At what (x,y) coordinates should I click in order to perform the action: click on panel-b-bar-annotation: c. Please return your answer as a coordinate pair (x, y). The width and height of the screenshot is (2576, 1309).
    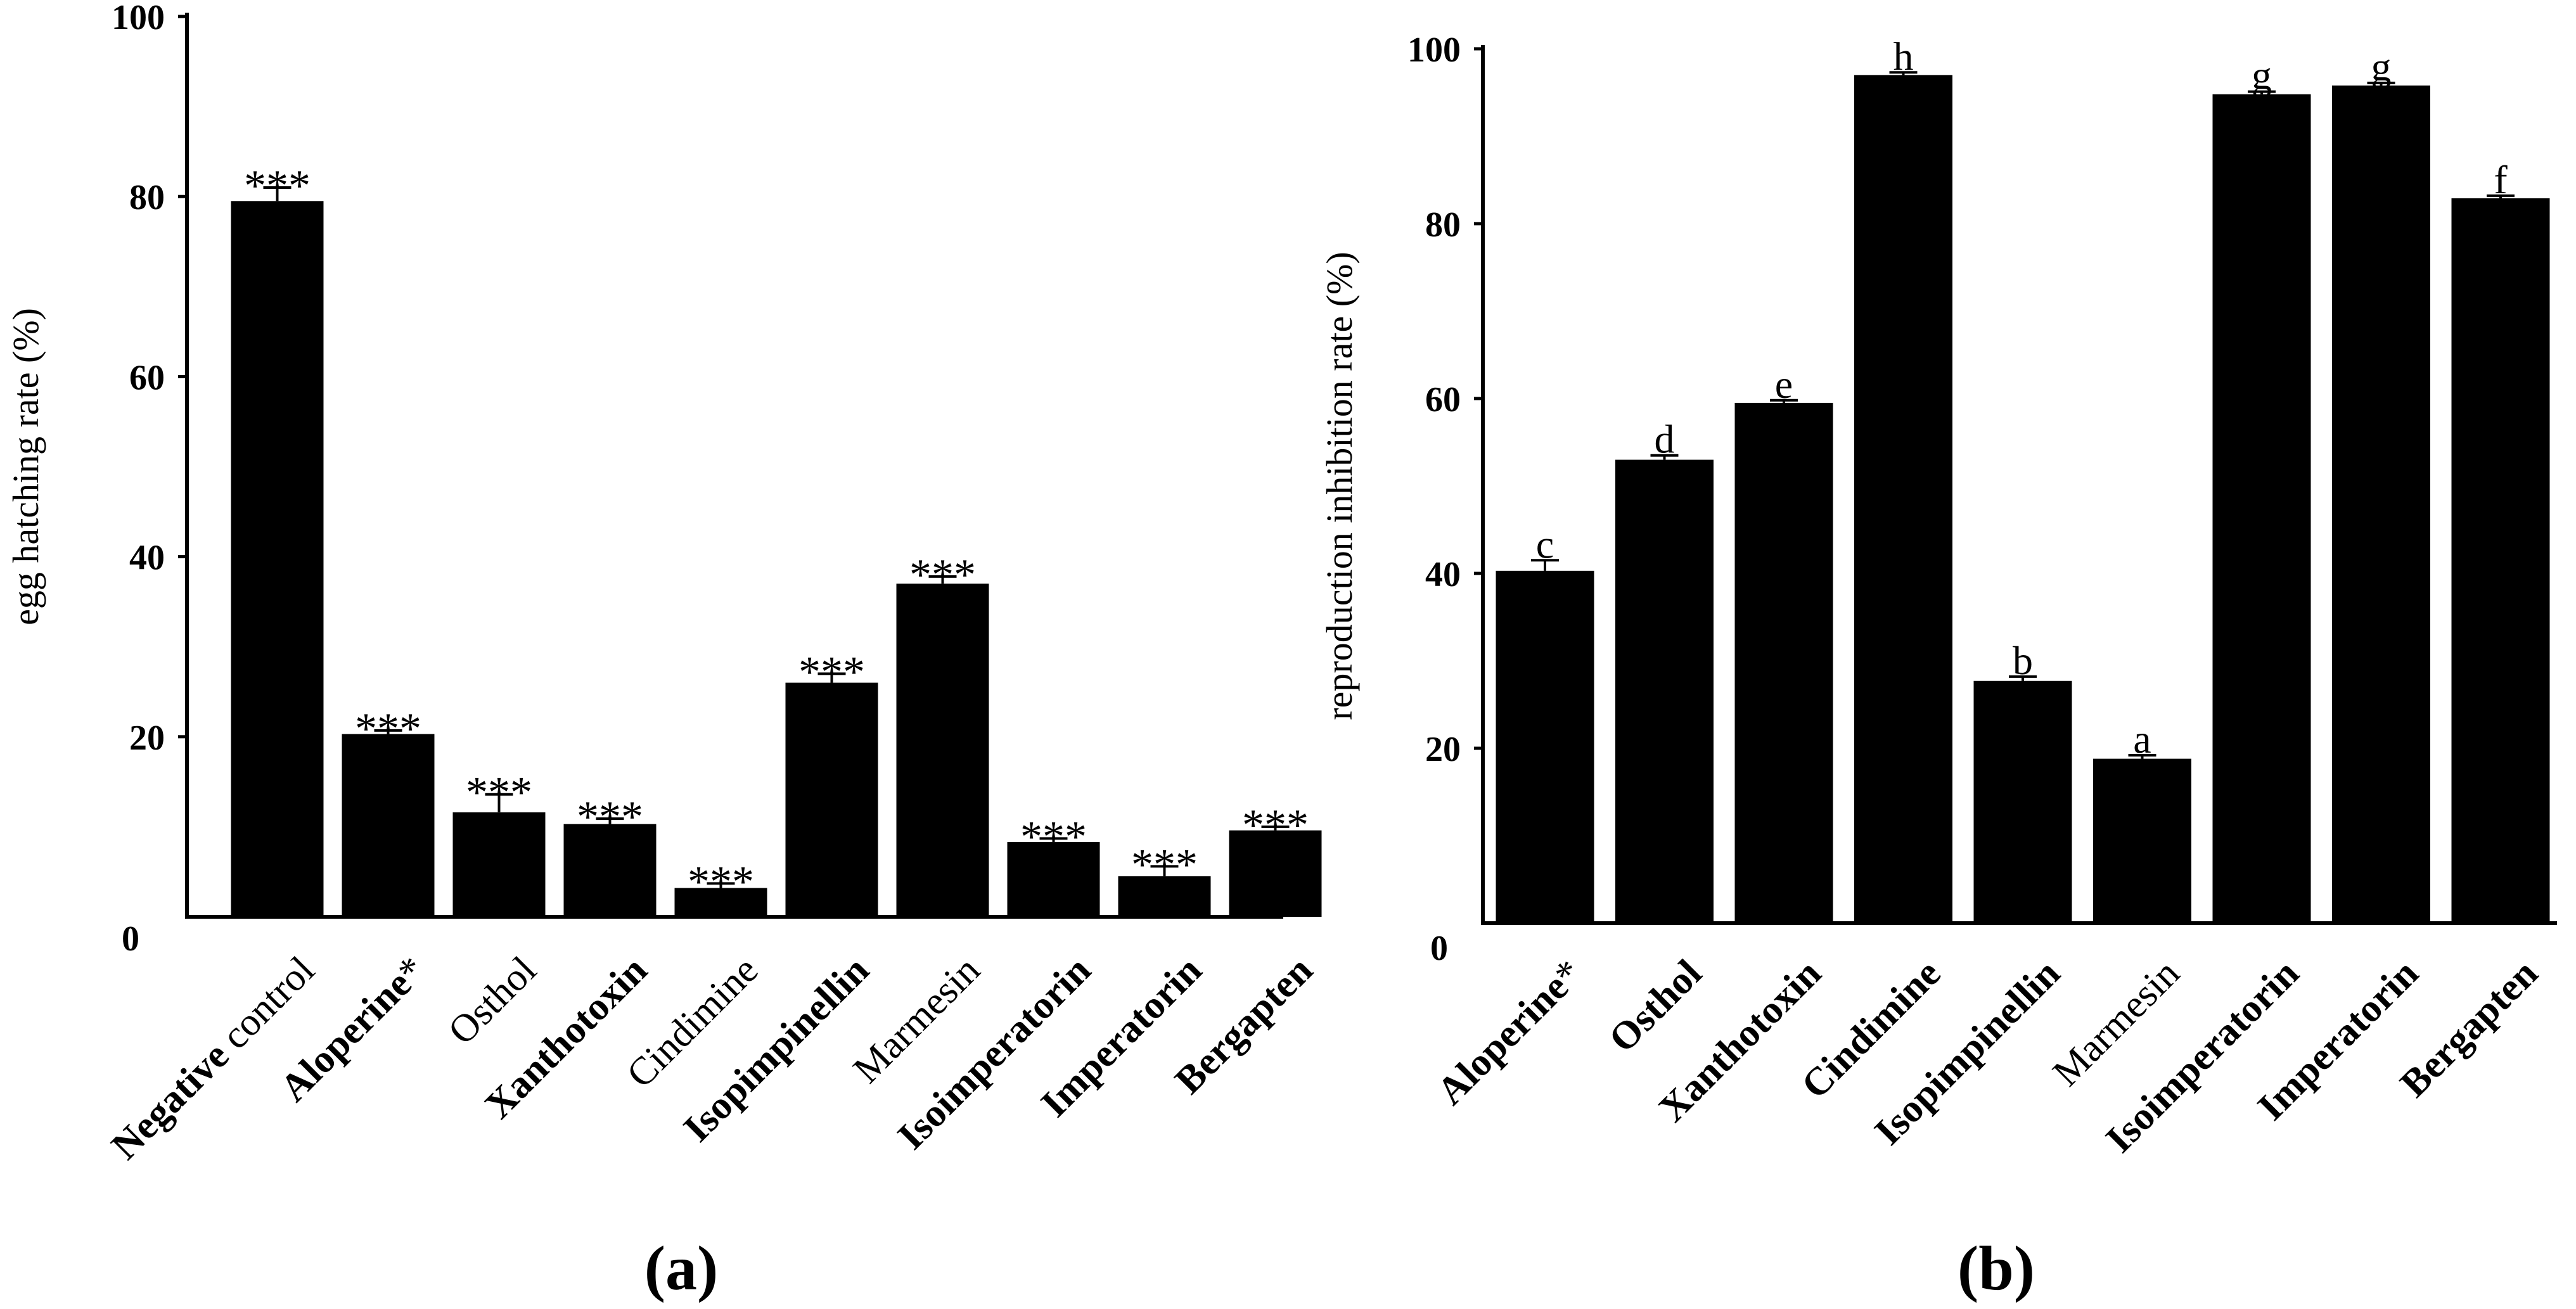
    Looking at the image, I should click on (1545, 543).